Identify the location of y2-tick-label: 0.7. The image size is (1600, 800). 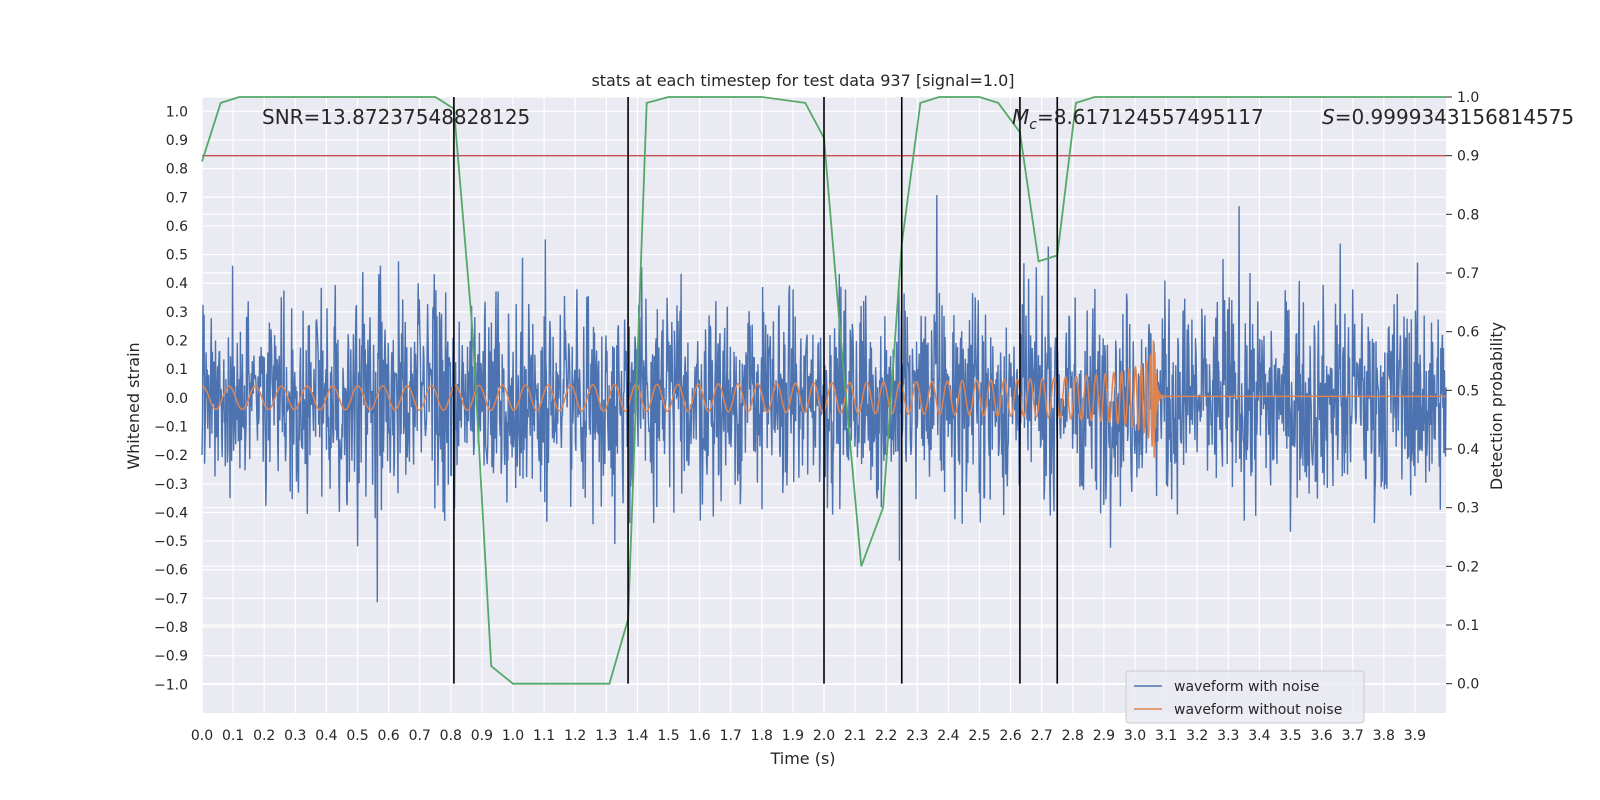
(1468, 274).